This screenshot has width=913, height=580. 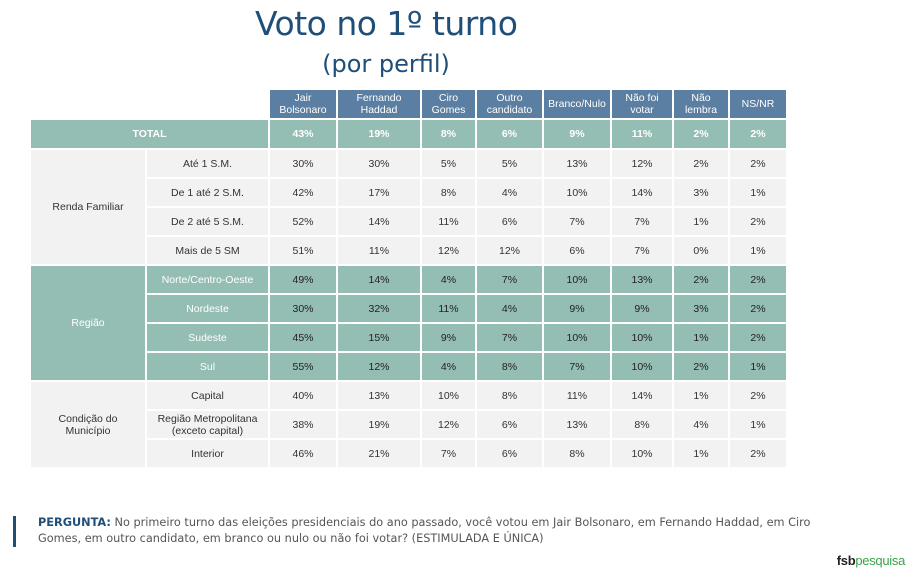 I want to click on column-header-outro-candidato: Outro candidato, so click(x=509, y=104).